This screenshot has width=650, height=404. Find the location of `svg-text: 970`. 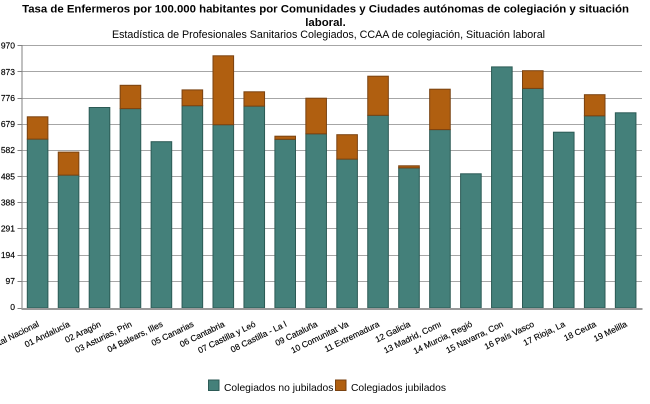

svg-text: 970 is located at coordinates (8, 46).